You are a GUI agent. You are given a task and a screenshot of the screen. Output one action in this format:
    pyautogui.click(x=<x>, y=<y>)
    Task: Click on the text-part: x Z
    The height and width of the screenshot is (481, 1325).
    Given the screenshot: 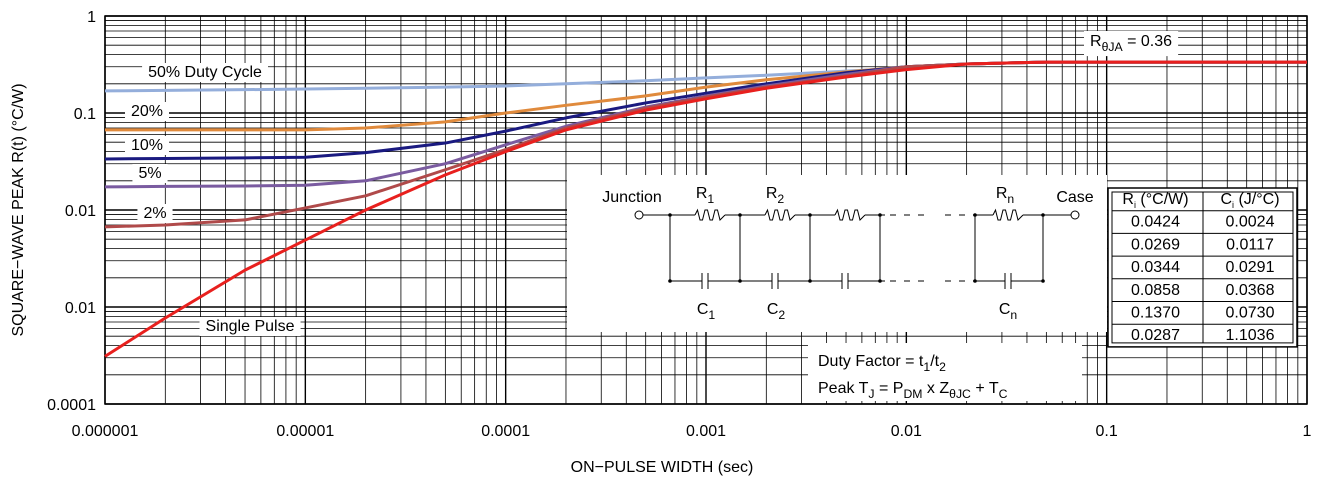 What is the action you would take?
    pyautogui.click(x=935, y=388)
    